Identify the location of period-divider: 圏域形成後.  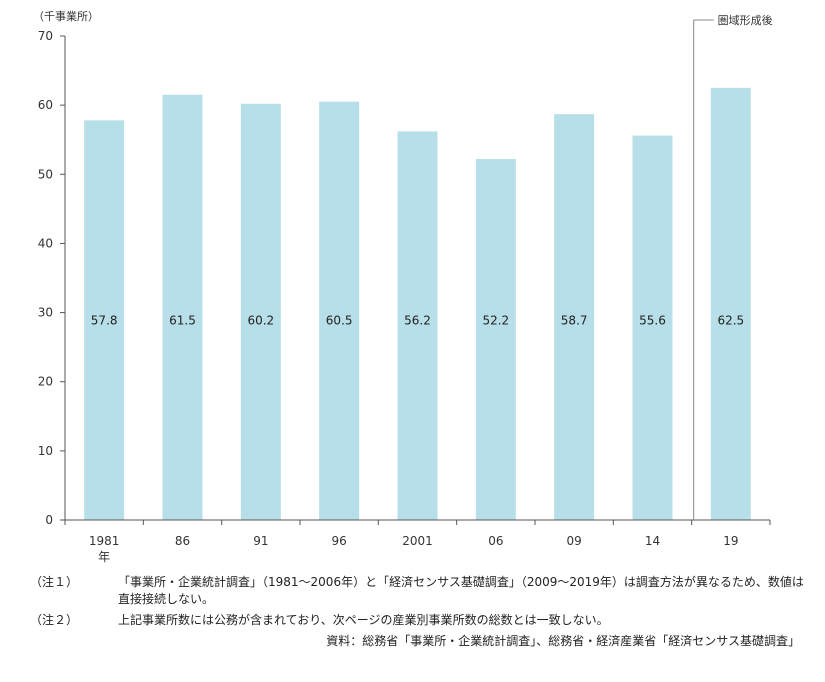
(733, 266).